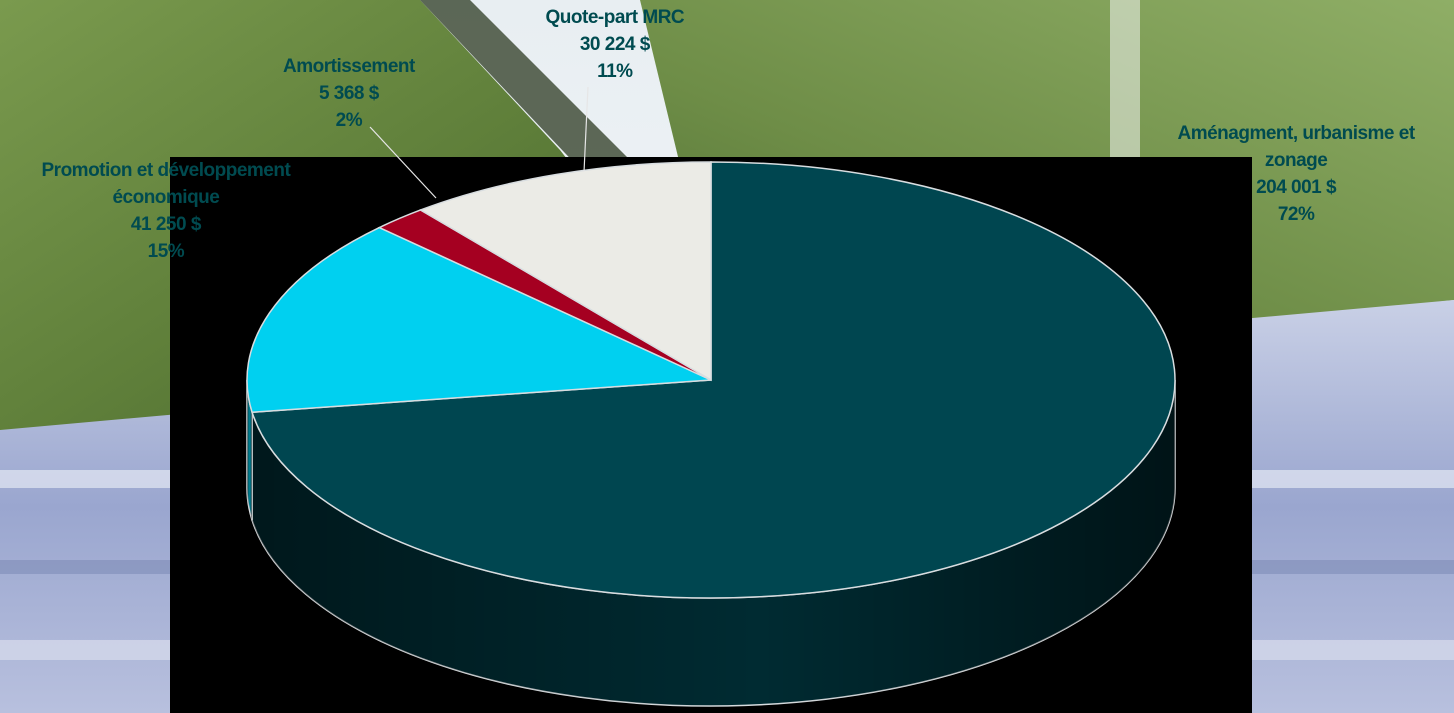 The image size is (1454, 713). I want to click on data-label-4: Quote-part MRC 30 224 $ 11%, so click(615, 44).